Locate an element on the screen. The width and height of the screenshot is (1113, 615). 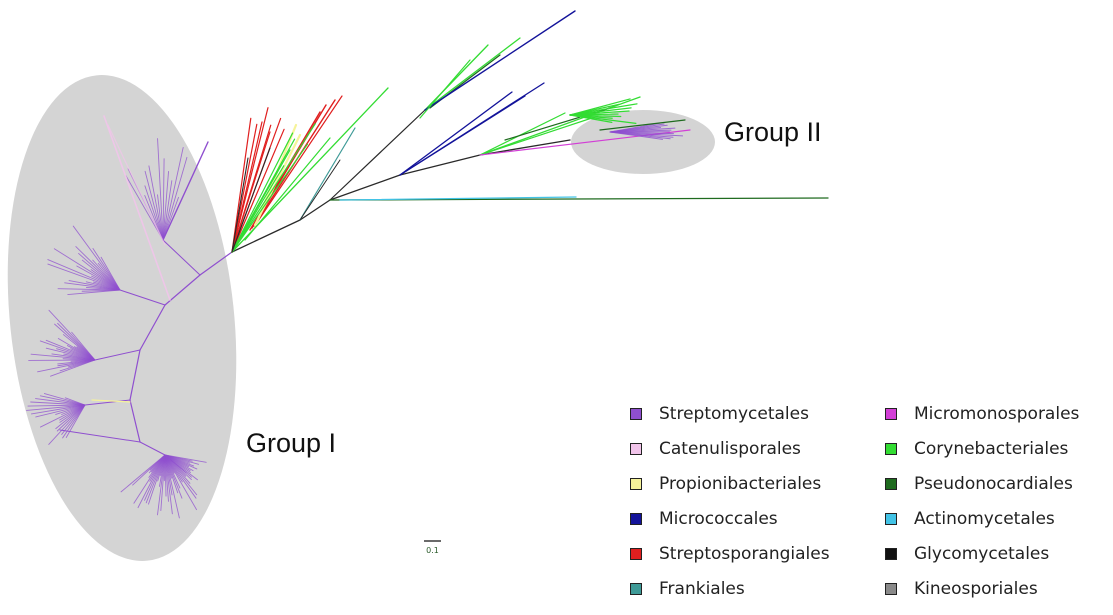
legend-item: Micromonosporales is located at coordinates (982, 414).